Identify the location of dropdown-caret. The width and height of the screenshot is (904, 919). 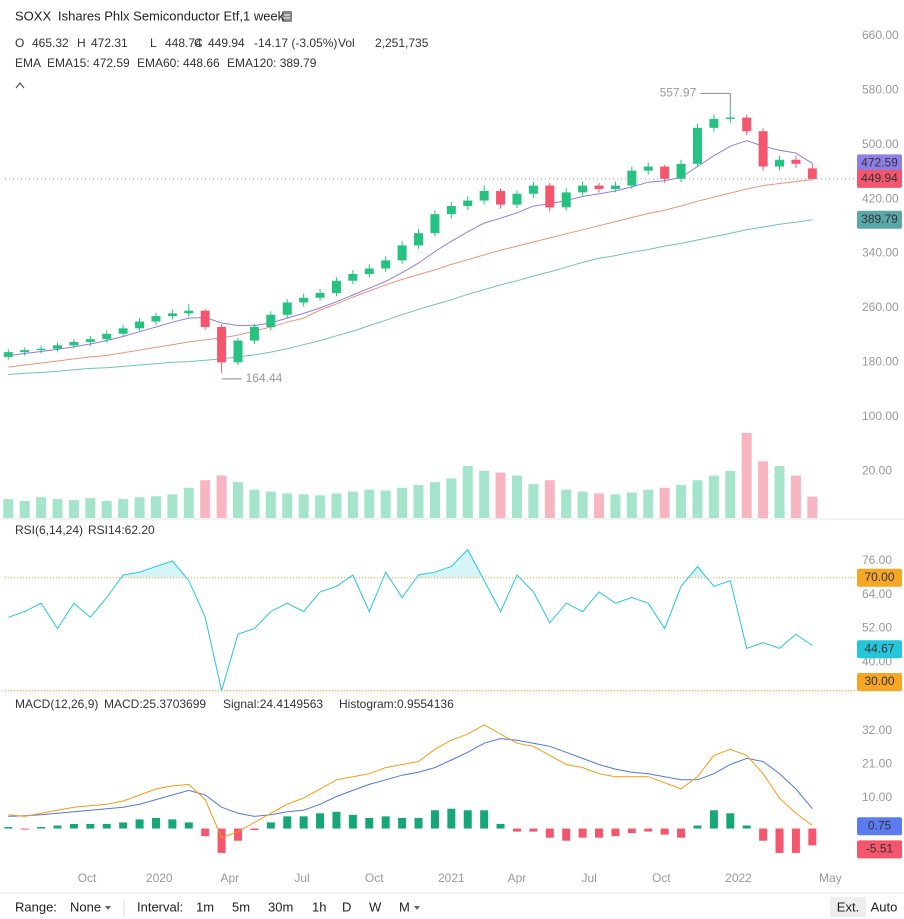
(108, 908).